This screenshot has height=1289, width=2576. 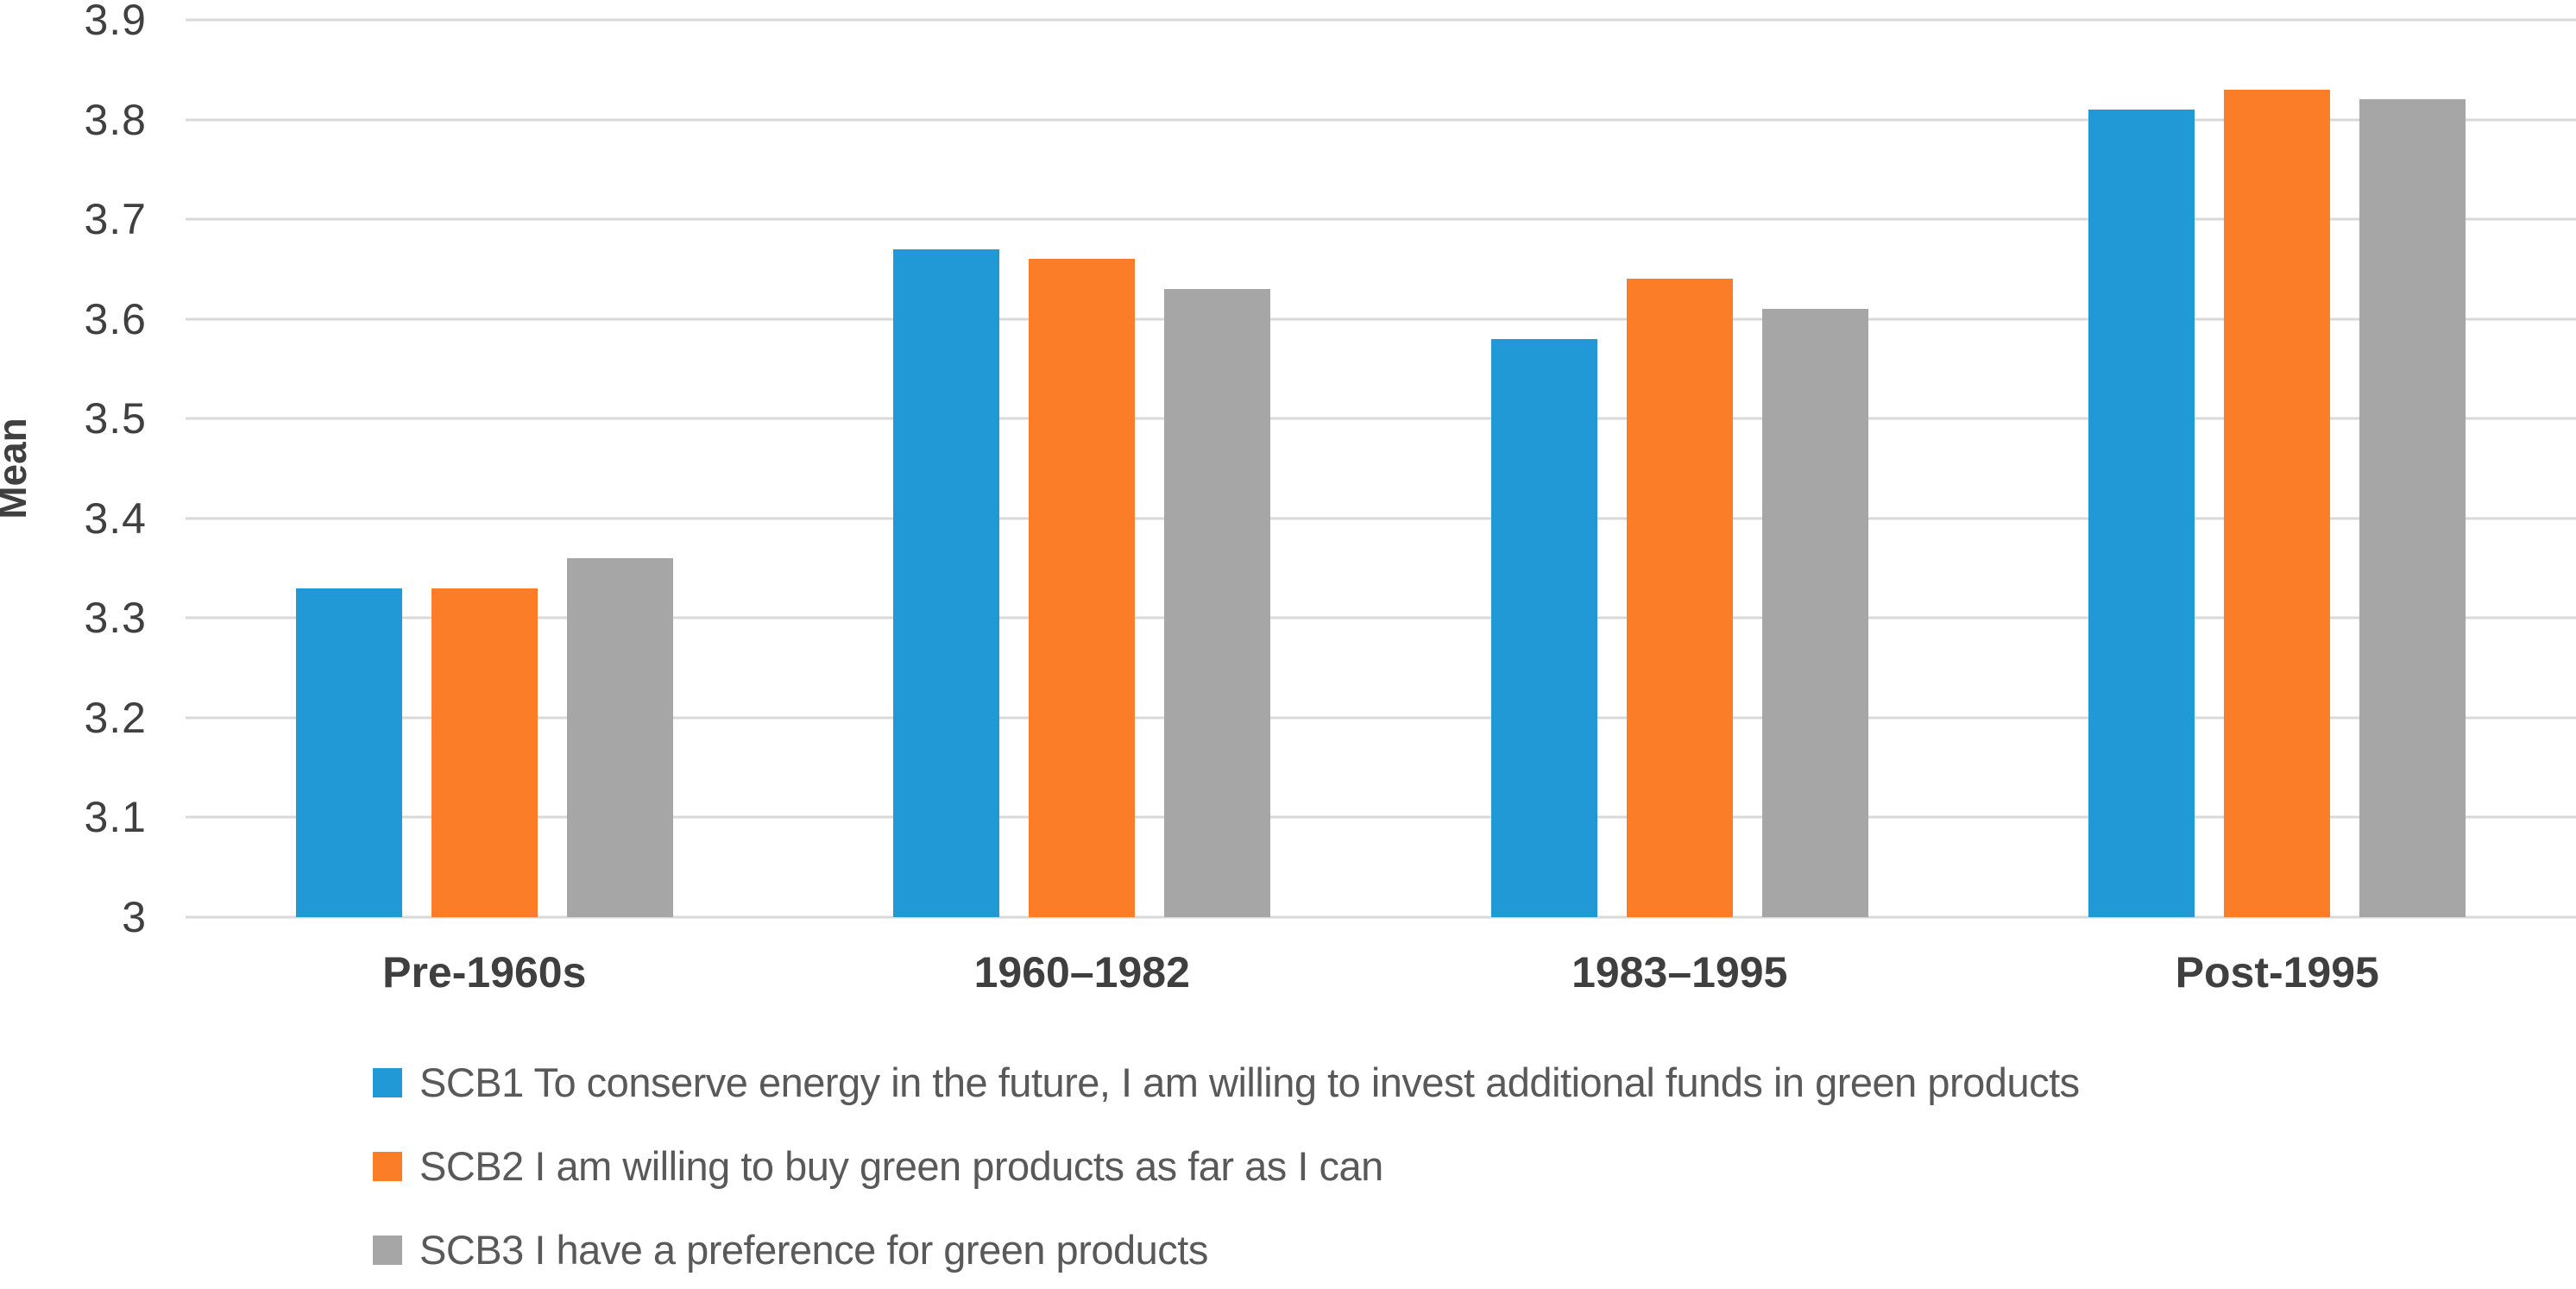 I want to click on y-tick-label: 3.4, so click(x=116, y=518).